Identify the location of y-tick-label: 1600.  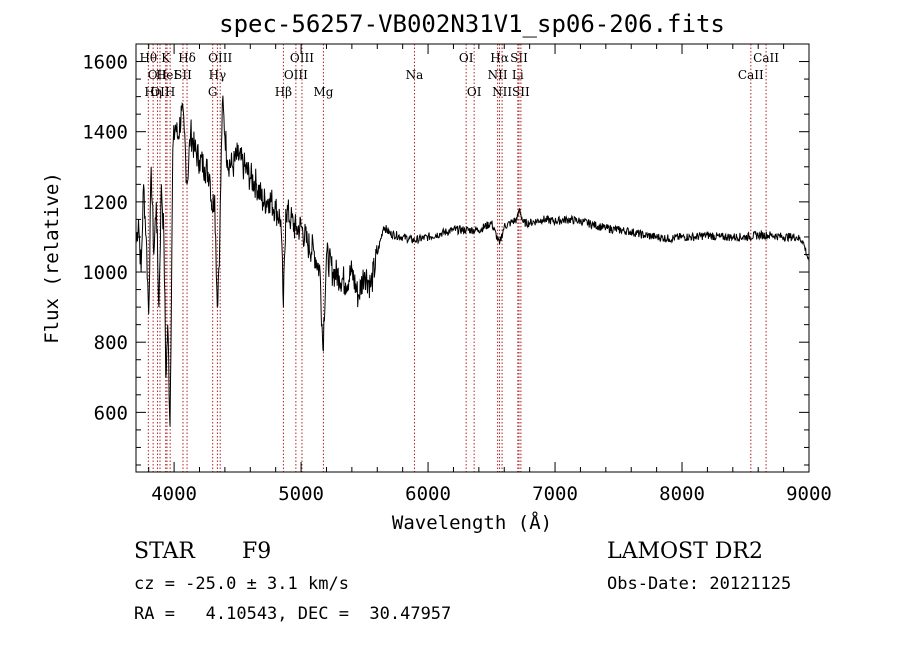
(105, 63).